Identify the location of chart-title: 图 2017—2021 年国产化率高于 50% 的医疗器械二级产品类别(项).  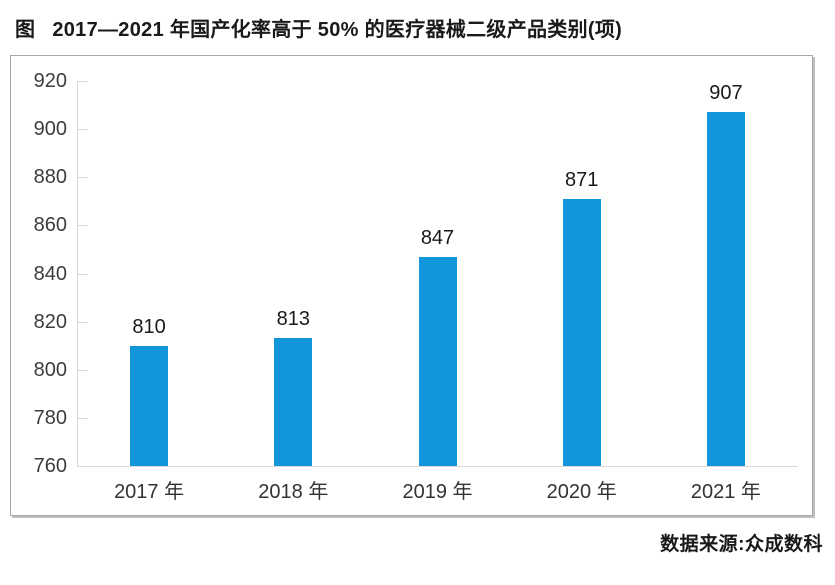
(318, 27).